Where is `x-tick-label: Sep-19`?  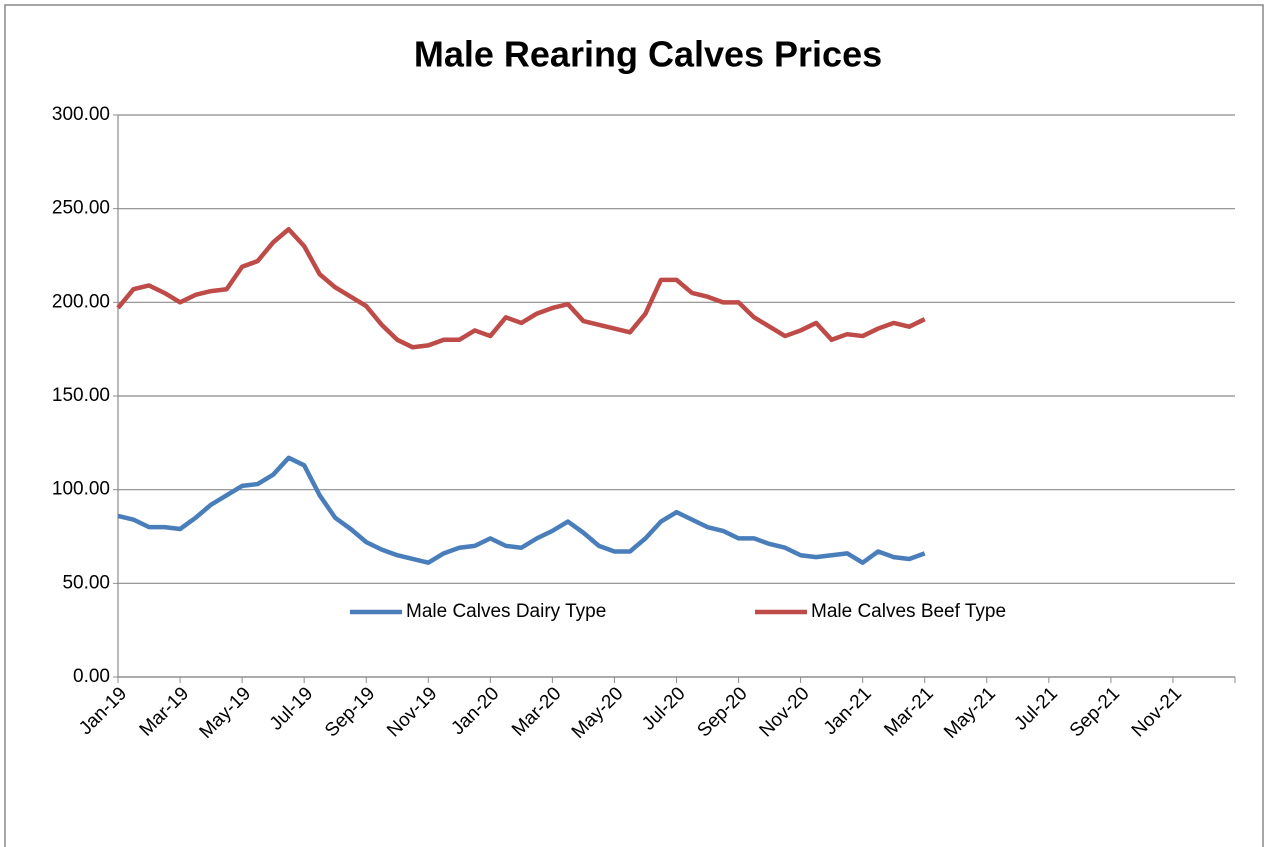 x-tick-label: Sep-19 is located at coordinates (350, 712).